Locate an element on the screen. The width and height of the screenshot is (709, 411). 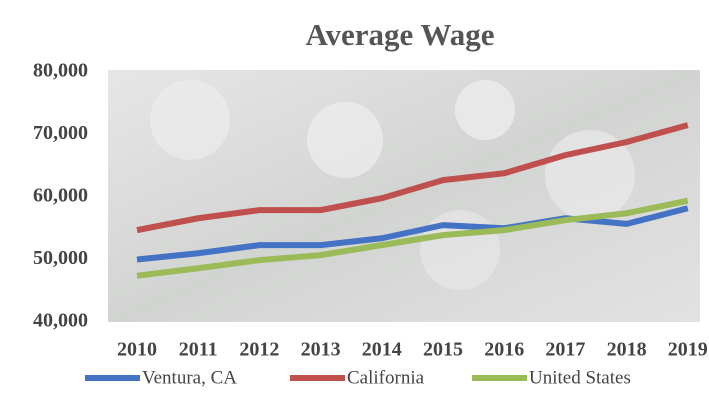
y-tick-label: 80,000 is located at coordinates (60, 71).